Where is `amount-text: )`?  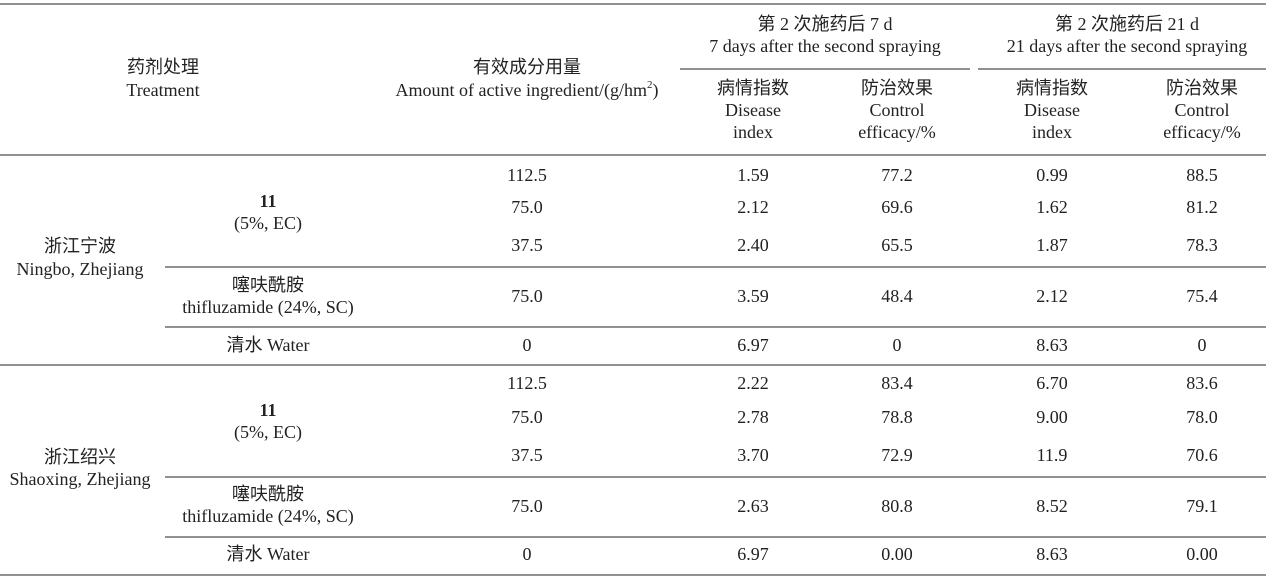 amount-text: ) is located at coordinates (655, 90).